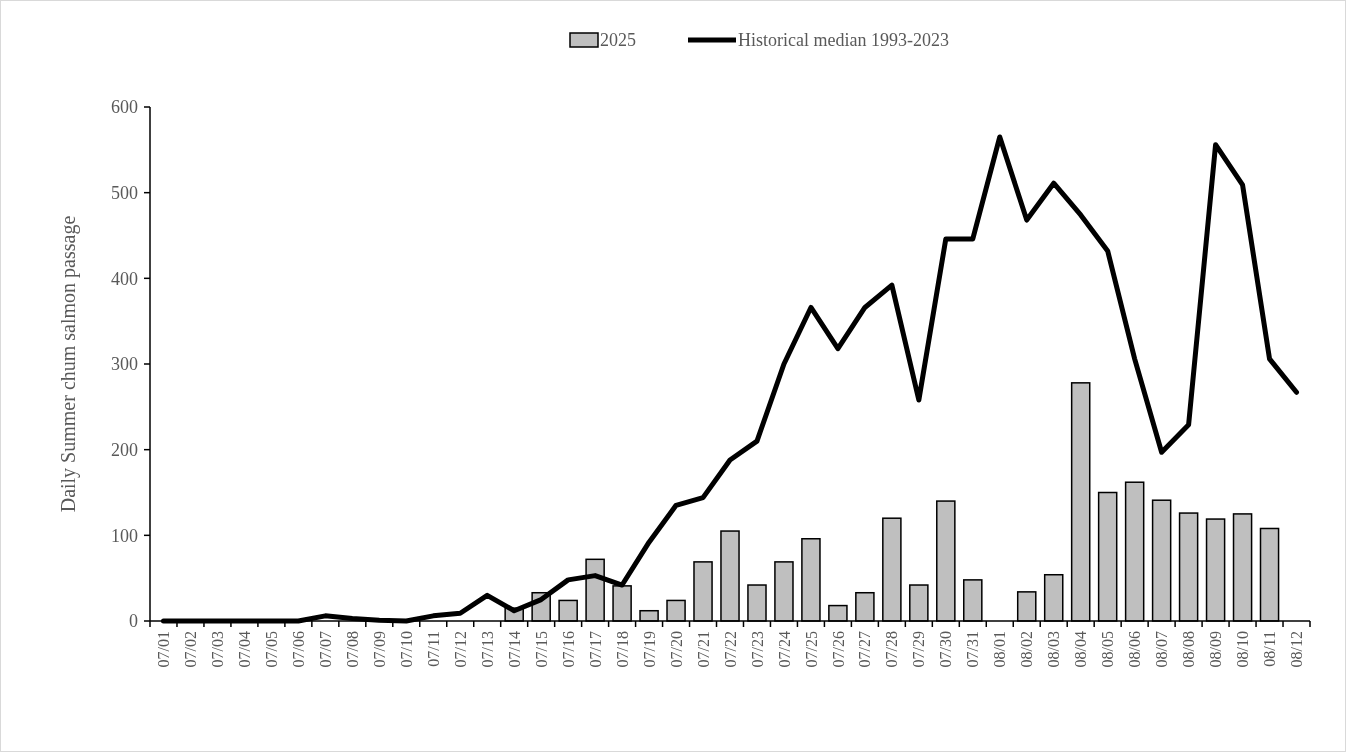 The image size is (1346, 752). Describe the element at coordinates (325, 649) in the screenshot. I see `x-tick-label: 07/07` at that location.